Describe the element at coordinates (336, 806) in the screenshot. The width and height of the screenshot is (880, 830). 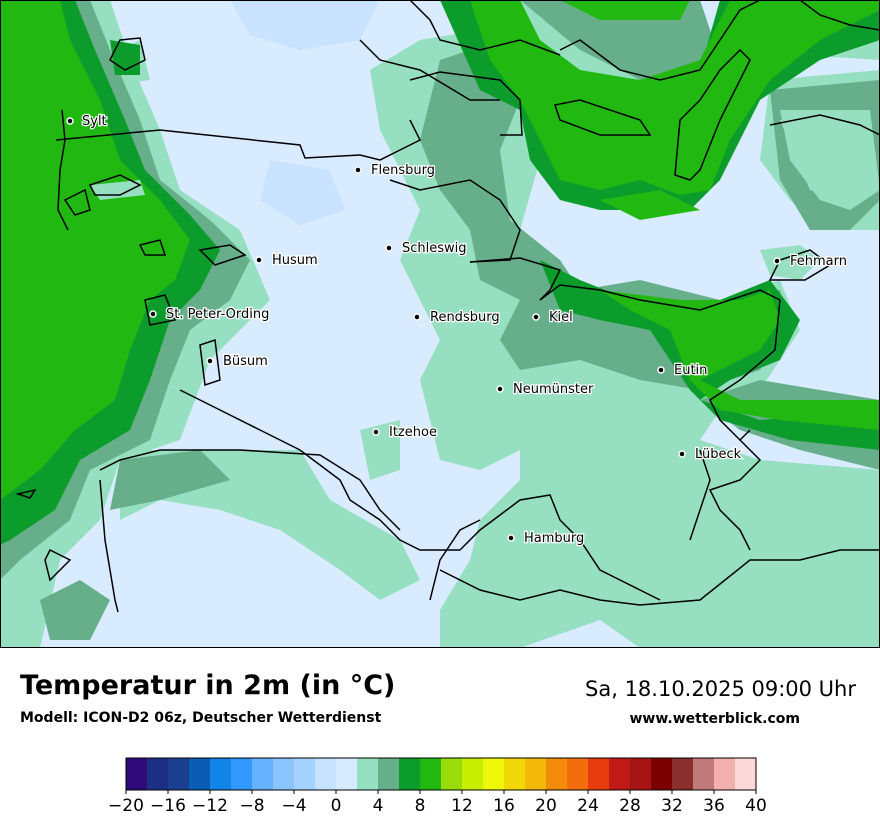
I see `legend-tick-label: 0` at that location.